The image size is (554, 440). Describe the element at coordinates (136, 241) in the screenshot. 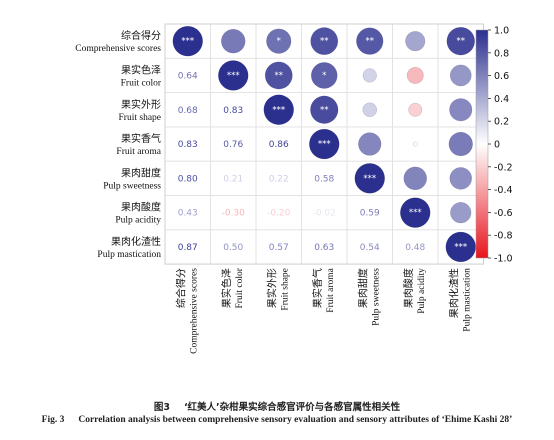

I see `row-label-zh: 果肉化渣性` at that location.